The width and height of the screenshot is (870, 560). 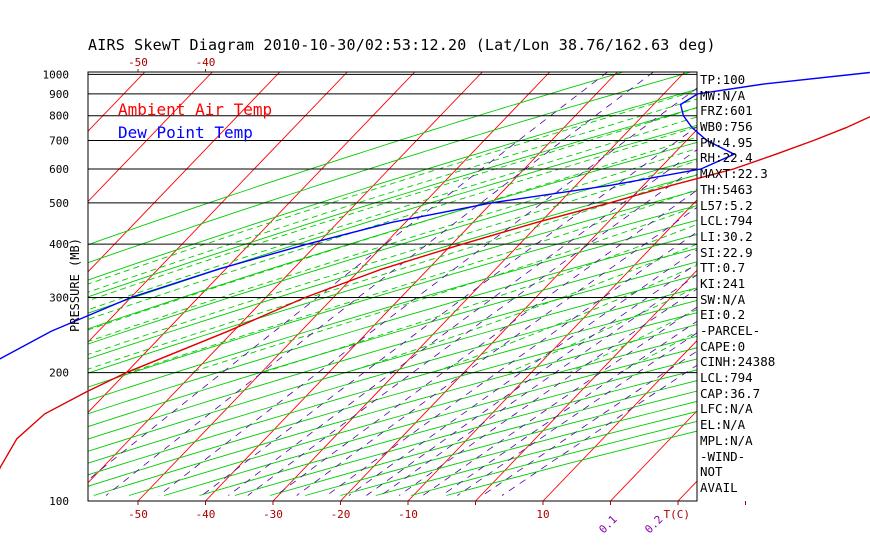 What do you see at coordinates (59, 373) in the screenshot?
I see `pressure-tick-label: 200` at bounding box center [59, 373].